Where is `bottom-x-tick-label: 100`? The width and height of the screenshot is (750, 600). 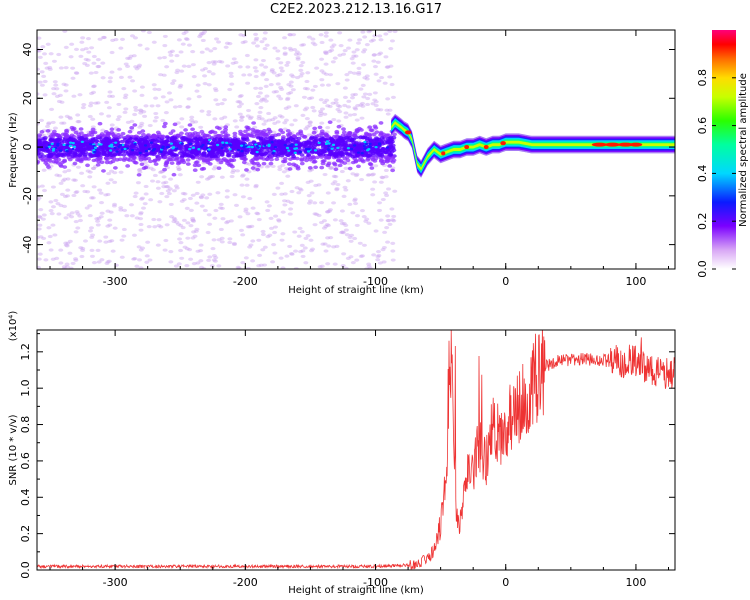
bottom-x-tick-label: 100 is located at coordinates (635, 582).